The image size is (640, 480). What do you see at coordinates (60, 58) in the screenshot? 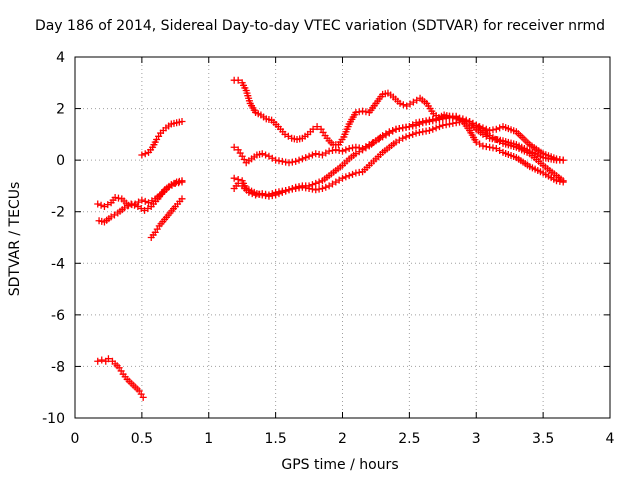
I see `y-tick-label: 4` at bounding box center [60, 58].